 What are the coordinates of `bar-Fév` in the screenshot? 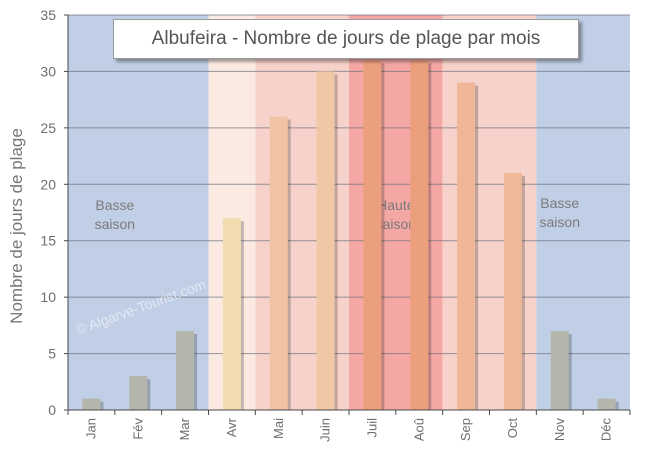 It's located at (140, 393).